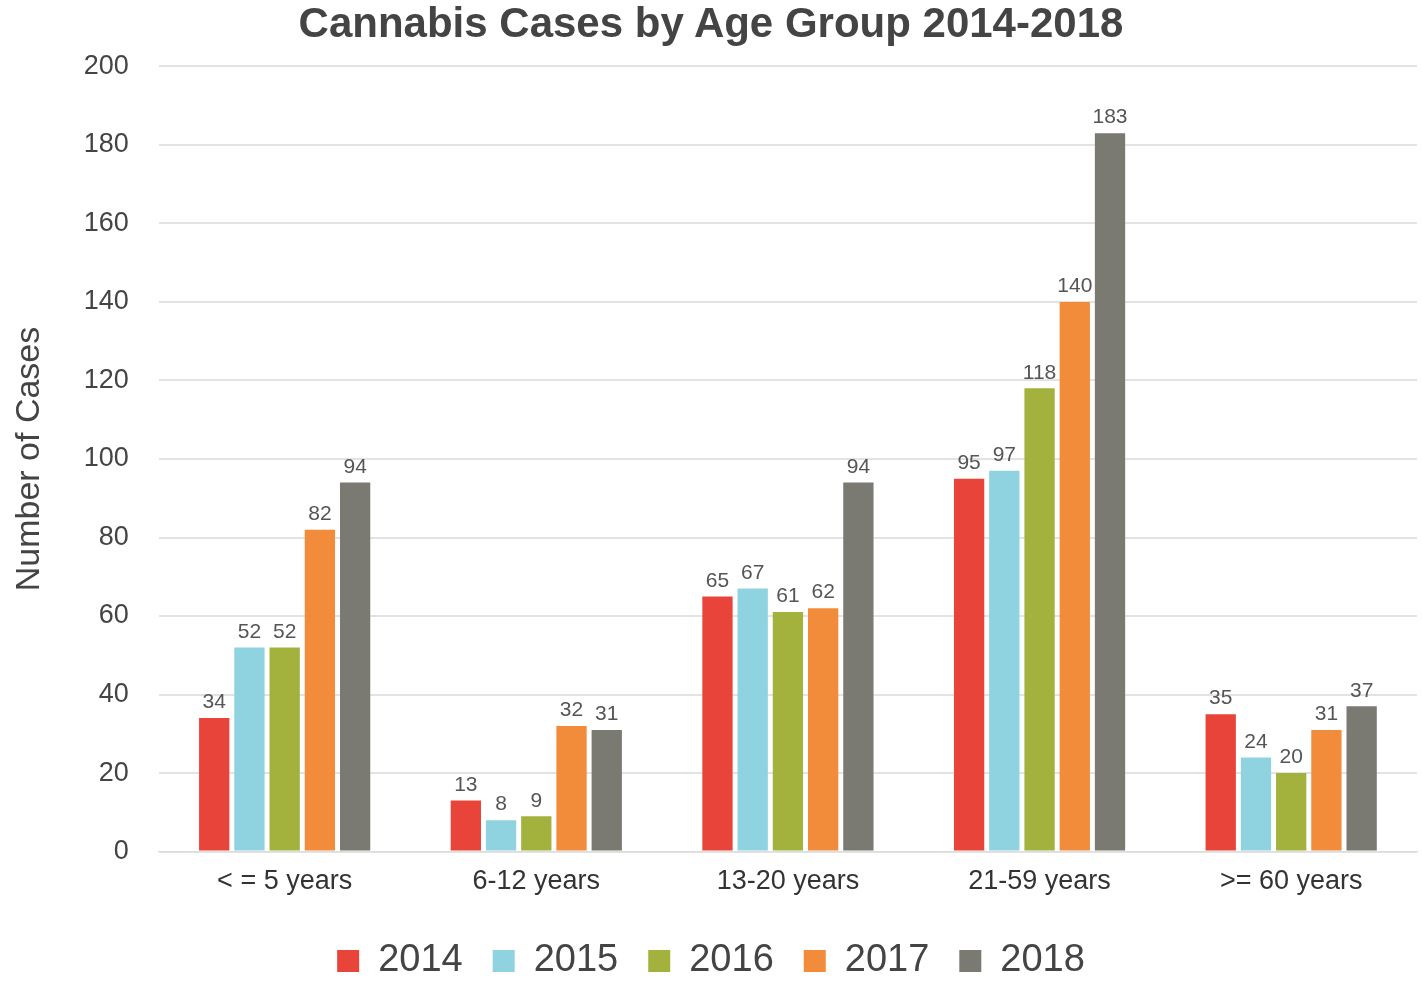 The height and width of the screenshot is (990, 1422). I want to click on data-label: 20, so click(1291, 756).